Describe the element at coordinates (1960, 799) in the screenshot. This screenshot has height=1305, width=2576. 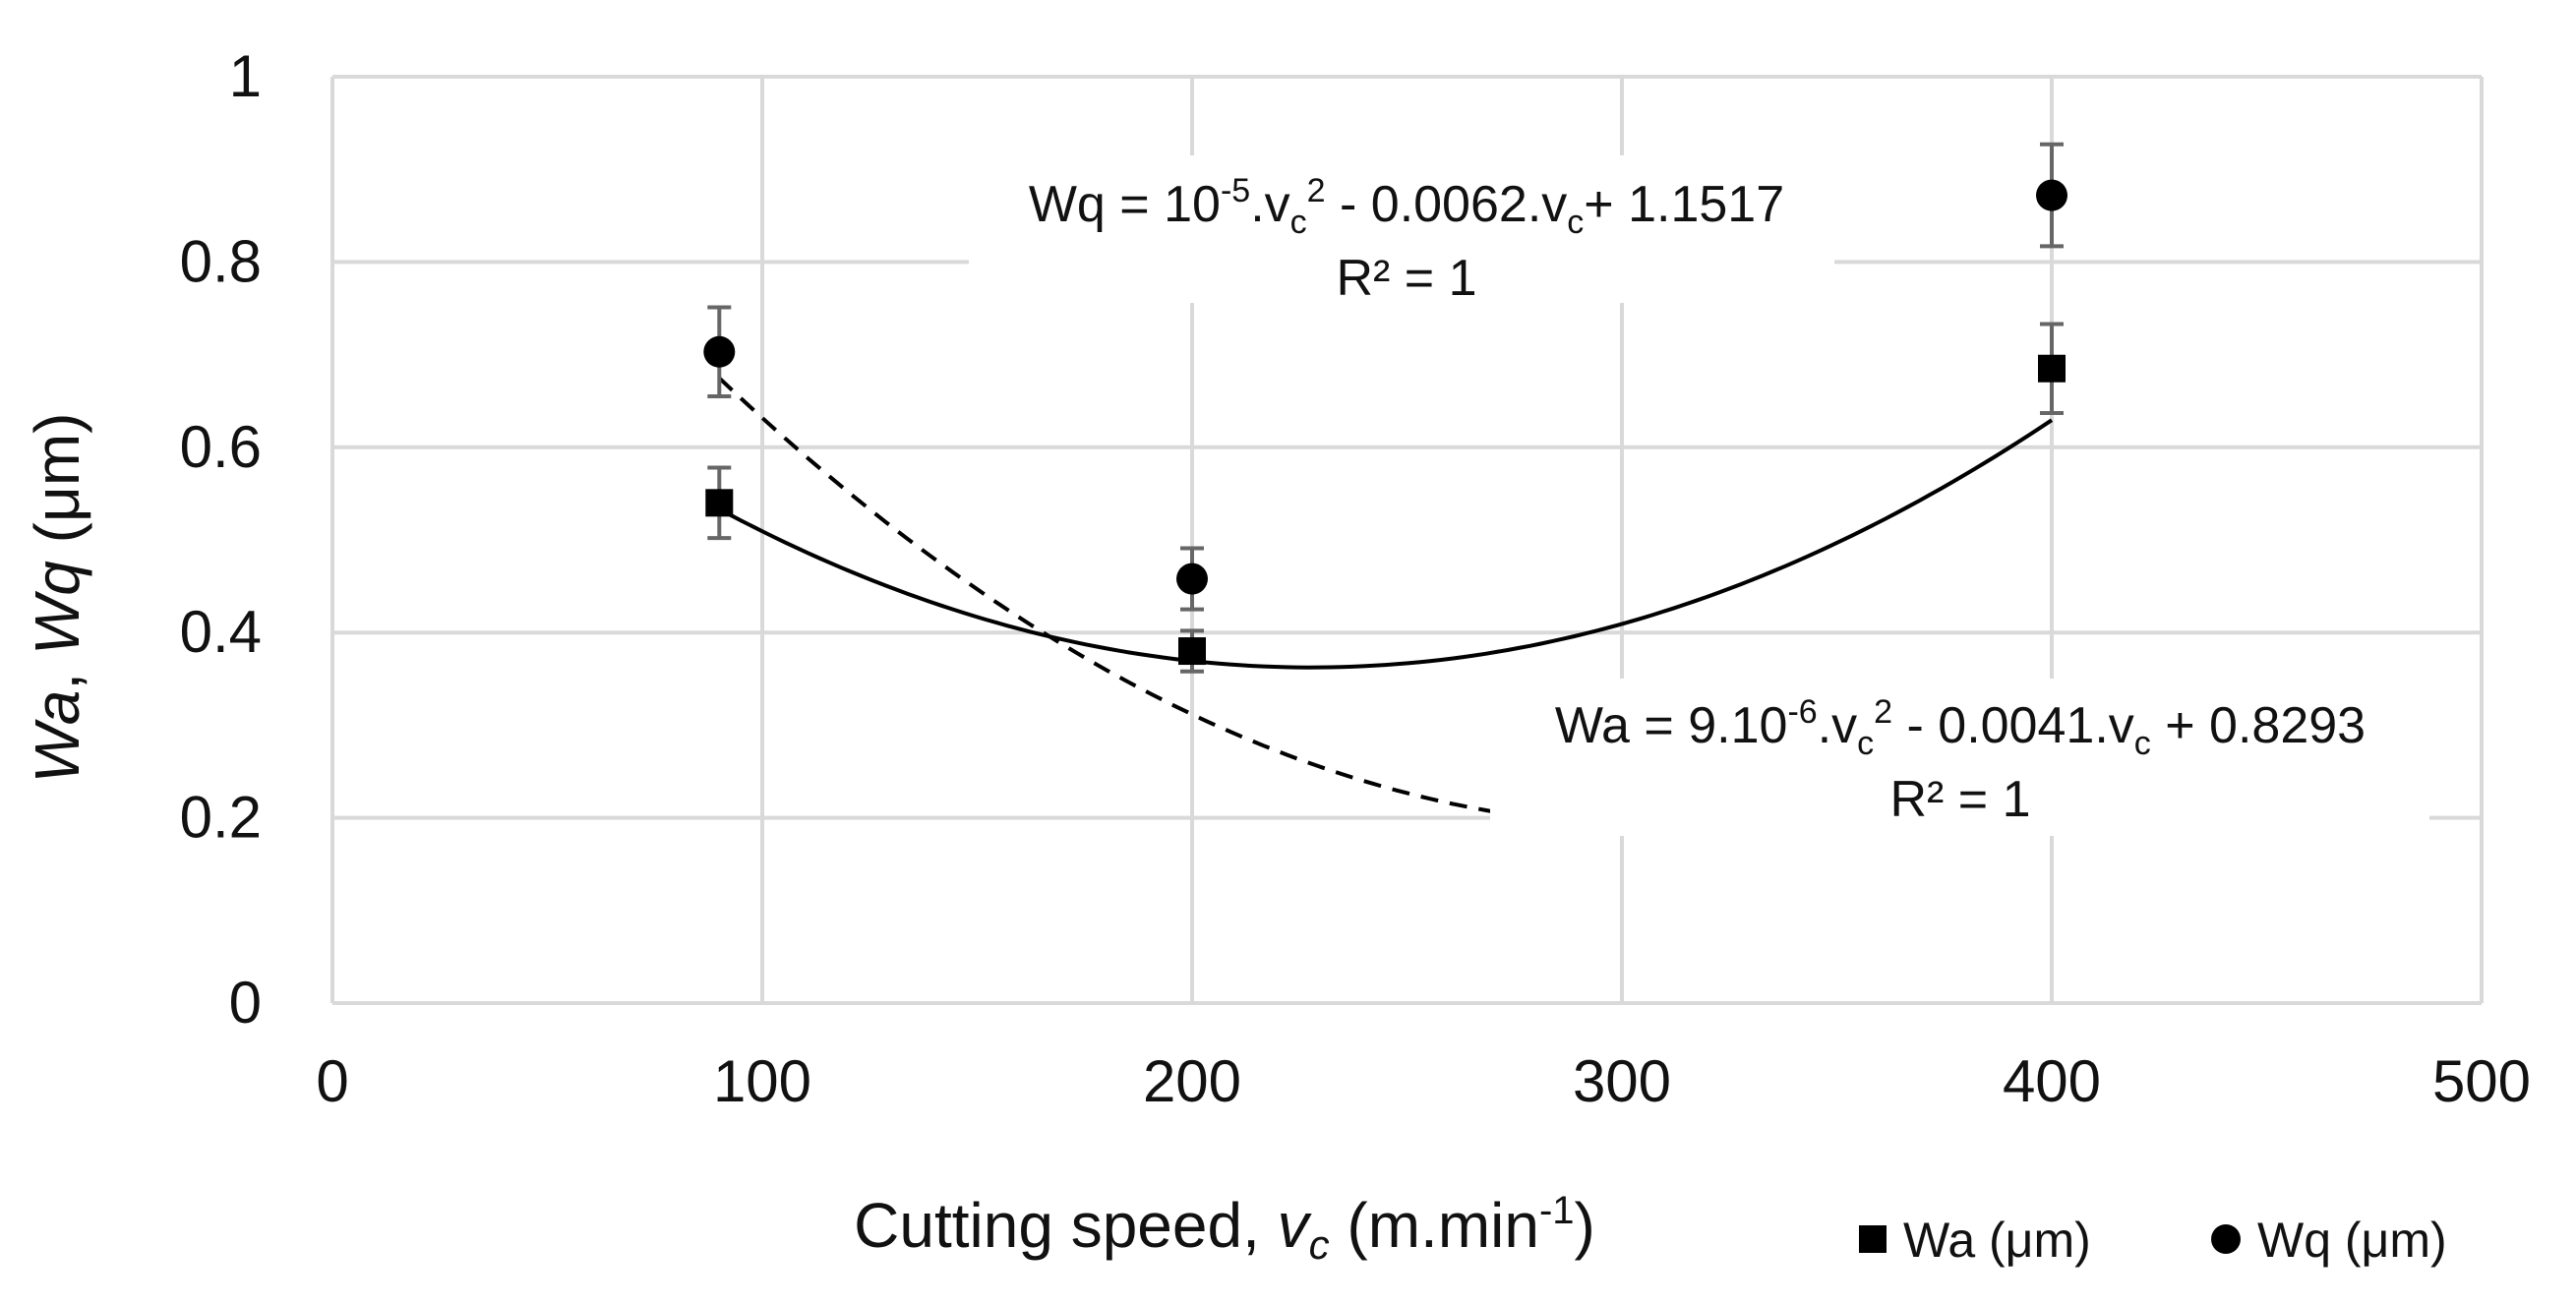
I see `wa-r-squared: R² = 1` at that location.